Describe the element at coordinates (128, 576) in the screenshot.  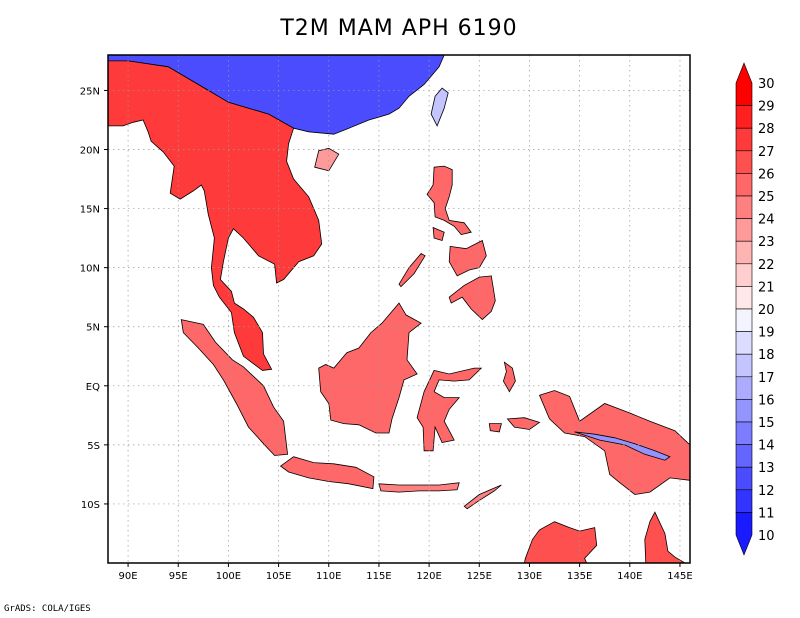
I see `lon-tick-label: 90E` at that location.